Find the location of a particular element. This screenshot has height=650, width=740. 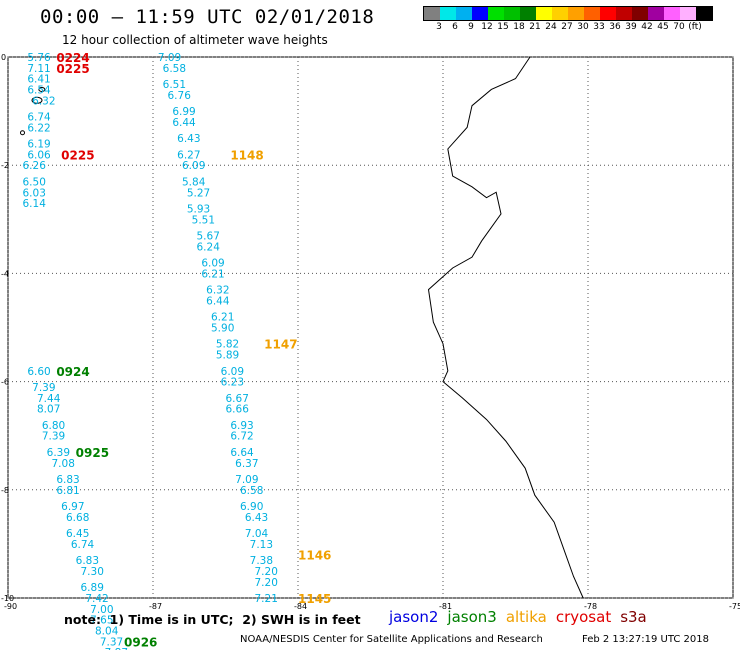

wave-height-value: 6.03 is located at coordinates (34, 193).